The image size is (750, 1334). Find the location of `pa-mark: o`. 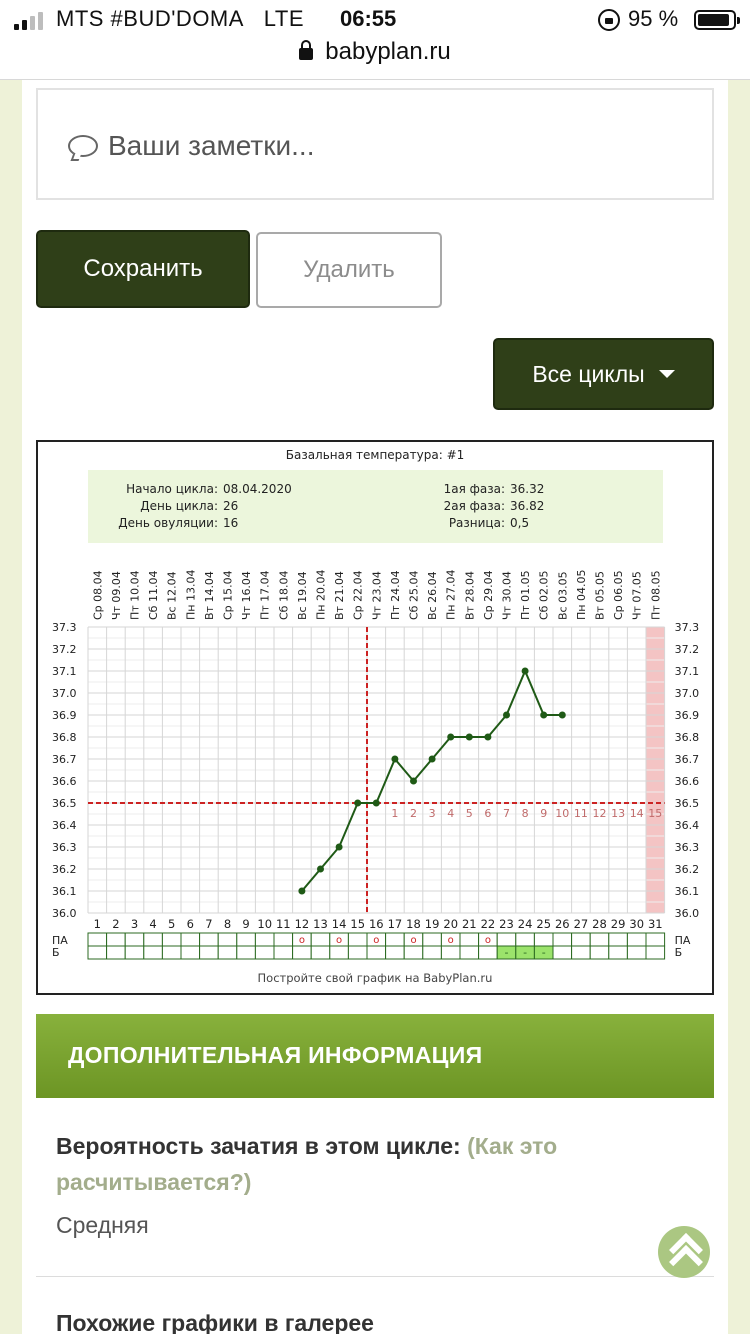

pa-mark: o is located at coordinates (413, 940).